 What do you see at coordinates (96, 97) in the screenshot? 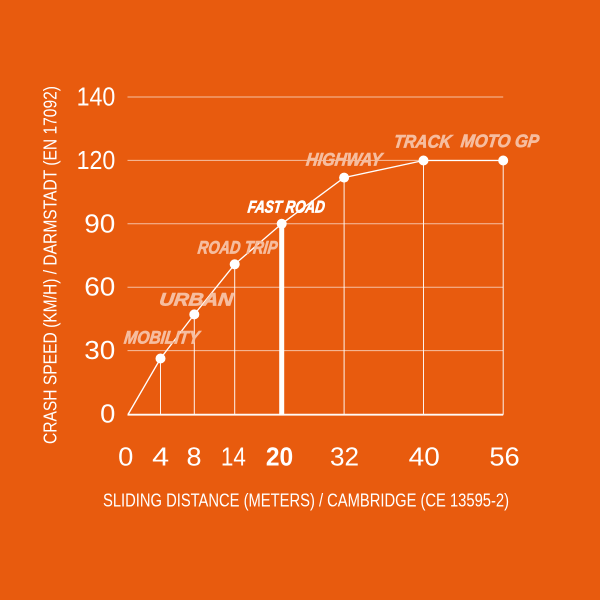
I see `svg-text: 140` at bounding box center [96, 97].